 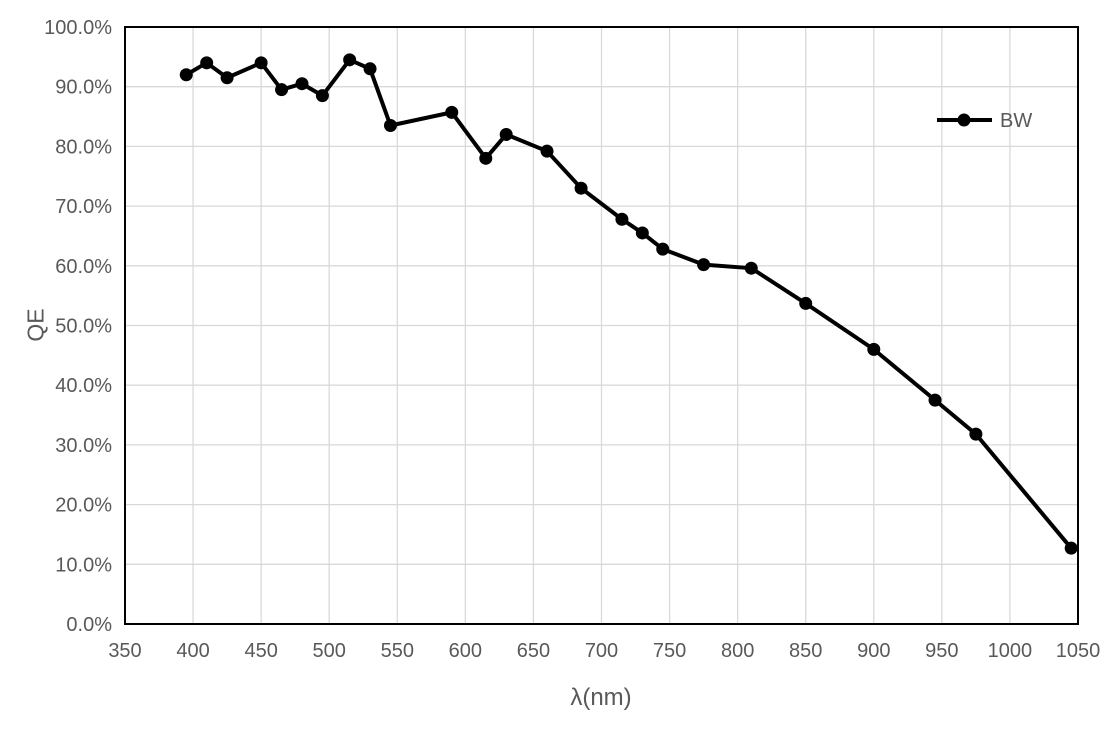 What do you see at coordinates (805, 651) in the screenshot?
I see `x-tick-label: 850` at bounding box center [805, 651].